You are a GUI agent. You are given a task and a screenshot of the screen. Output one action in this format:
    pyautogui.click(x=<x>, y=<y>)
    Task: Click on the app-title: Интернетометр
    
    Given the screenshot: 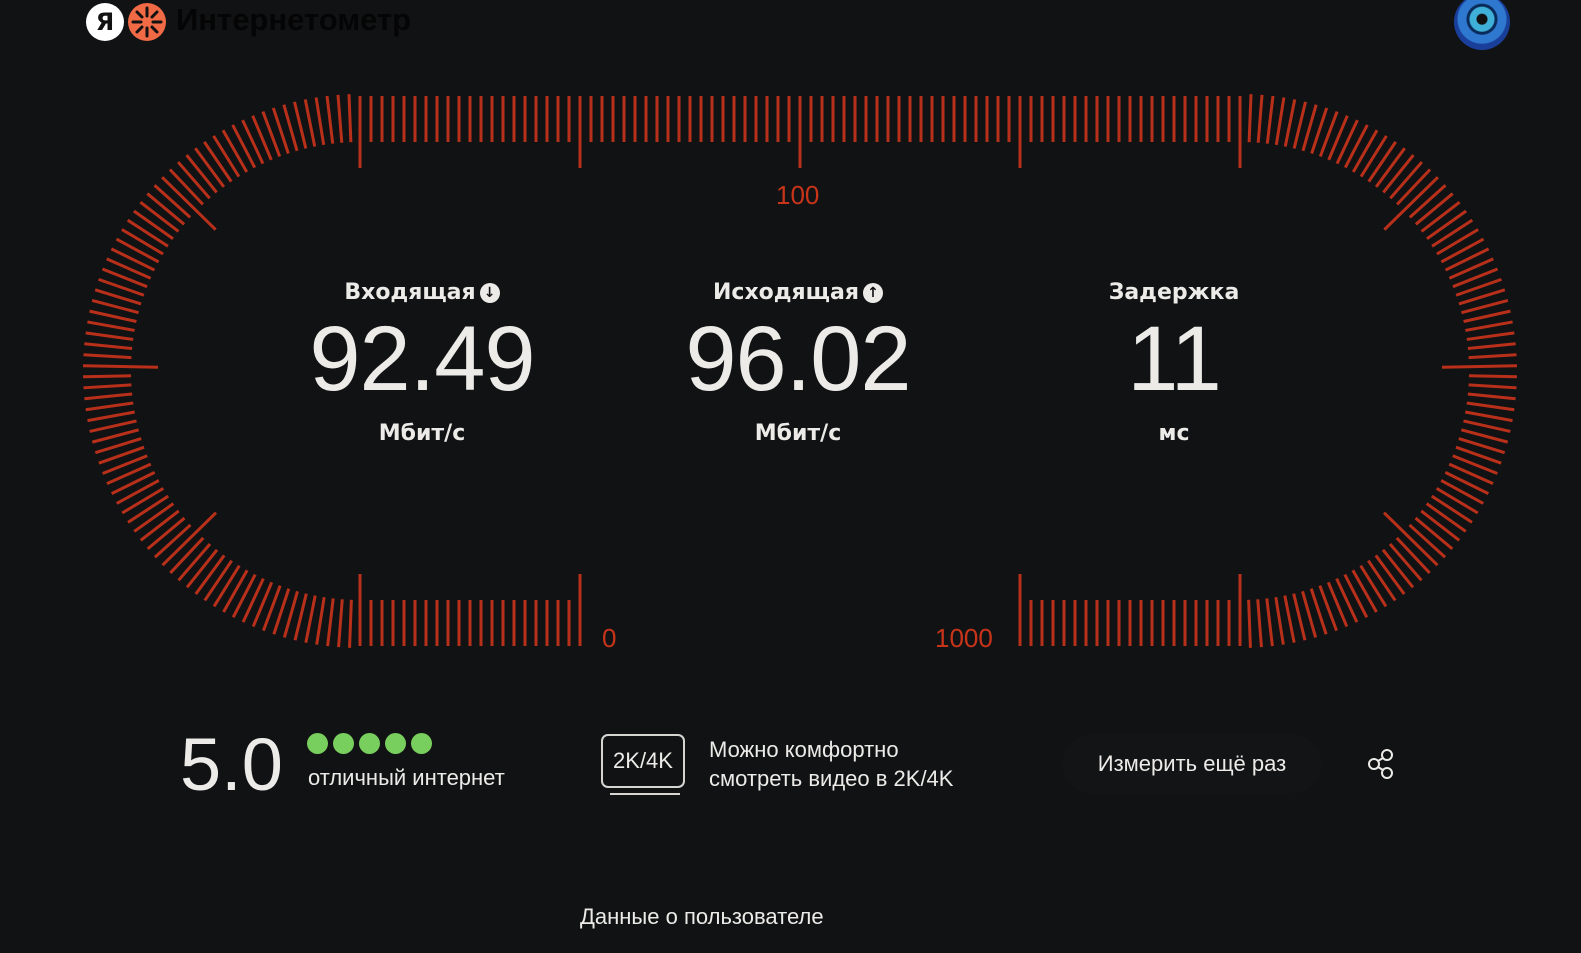 What is the action you would take?
    pyautogui.click(x=294, y=19)
    